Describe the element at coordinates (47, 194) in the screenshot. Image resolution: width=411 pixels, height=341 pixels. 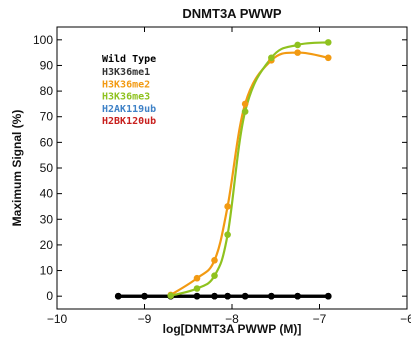
I see `y-tick-label: 40` at that location.